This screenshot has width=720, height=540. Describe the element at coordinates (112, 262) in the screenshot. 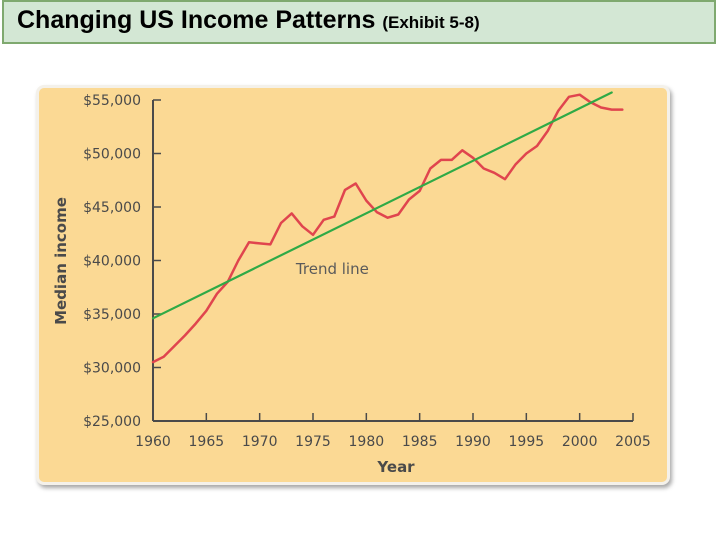

I see `y-tick-label: $40,000` at that location.